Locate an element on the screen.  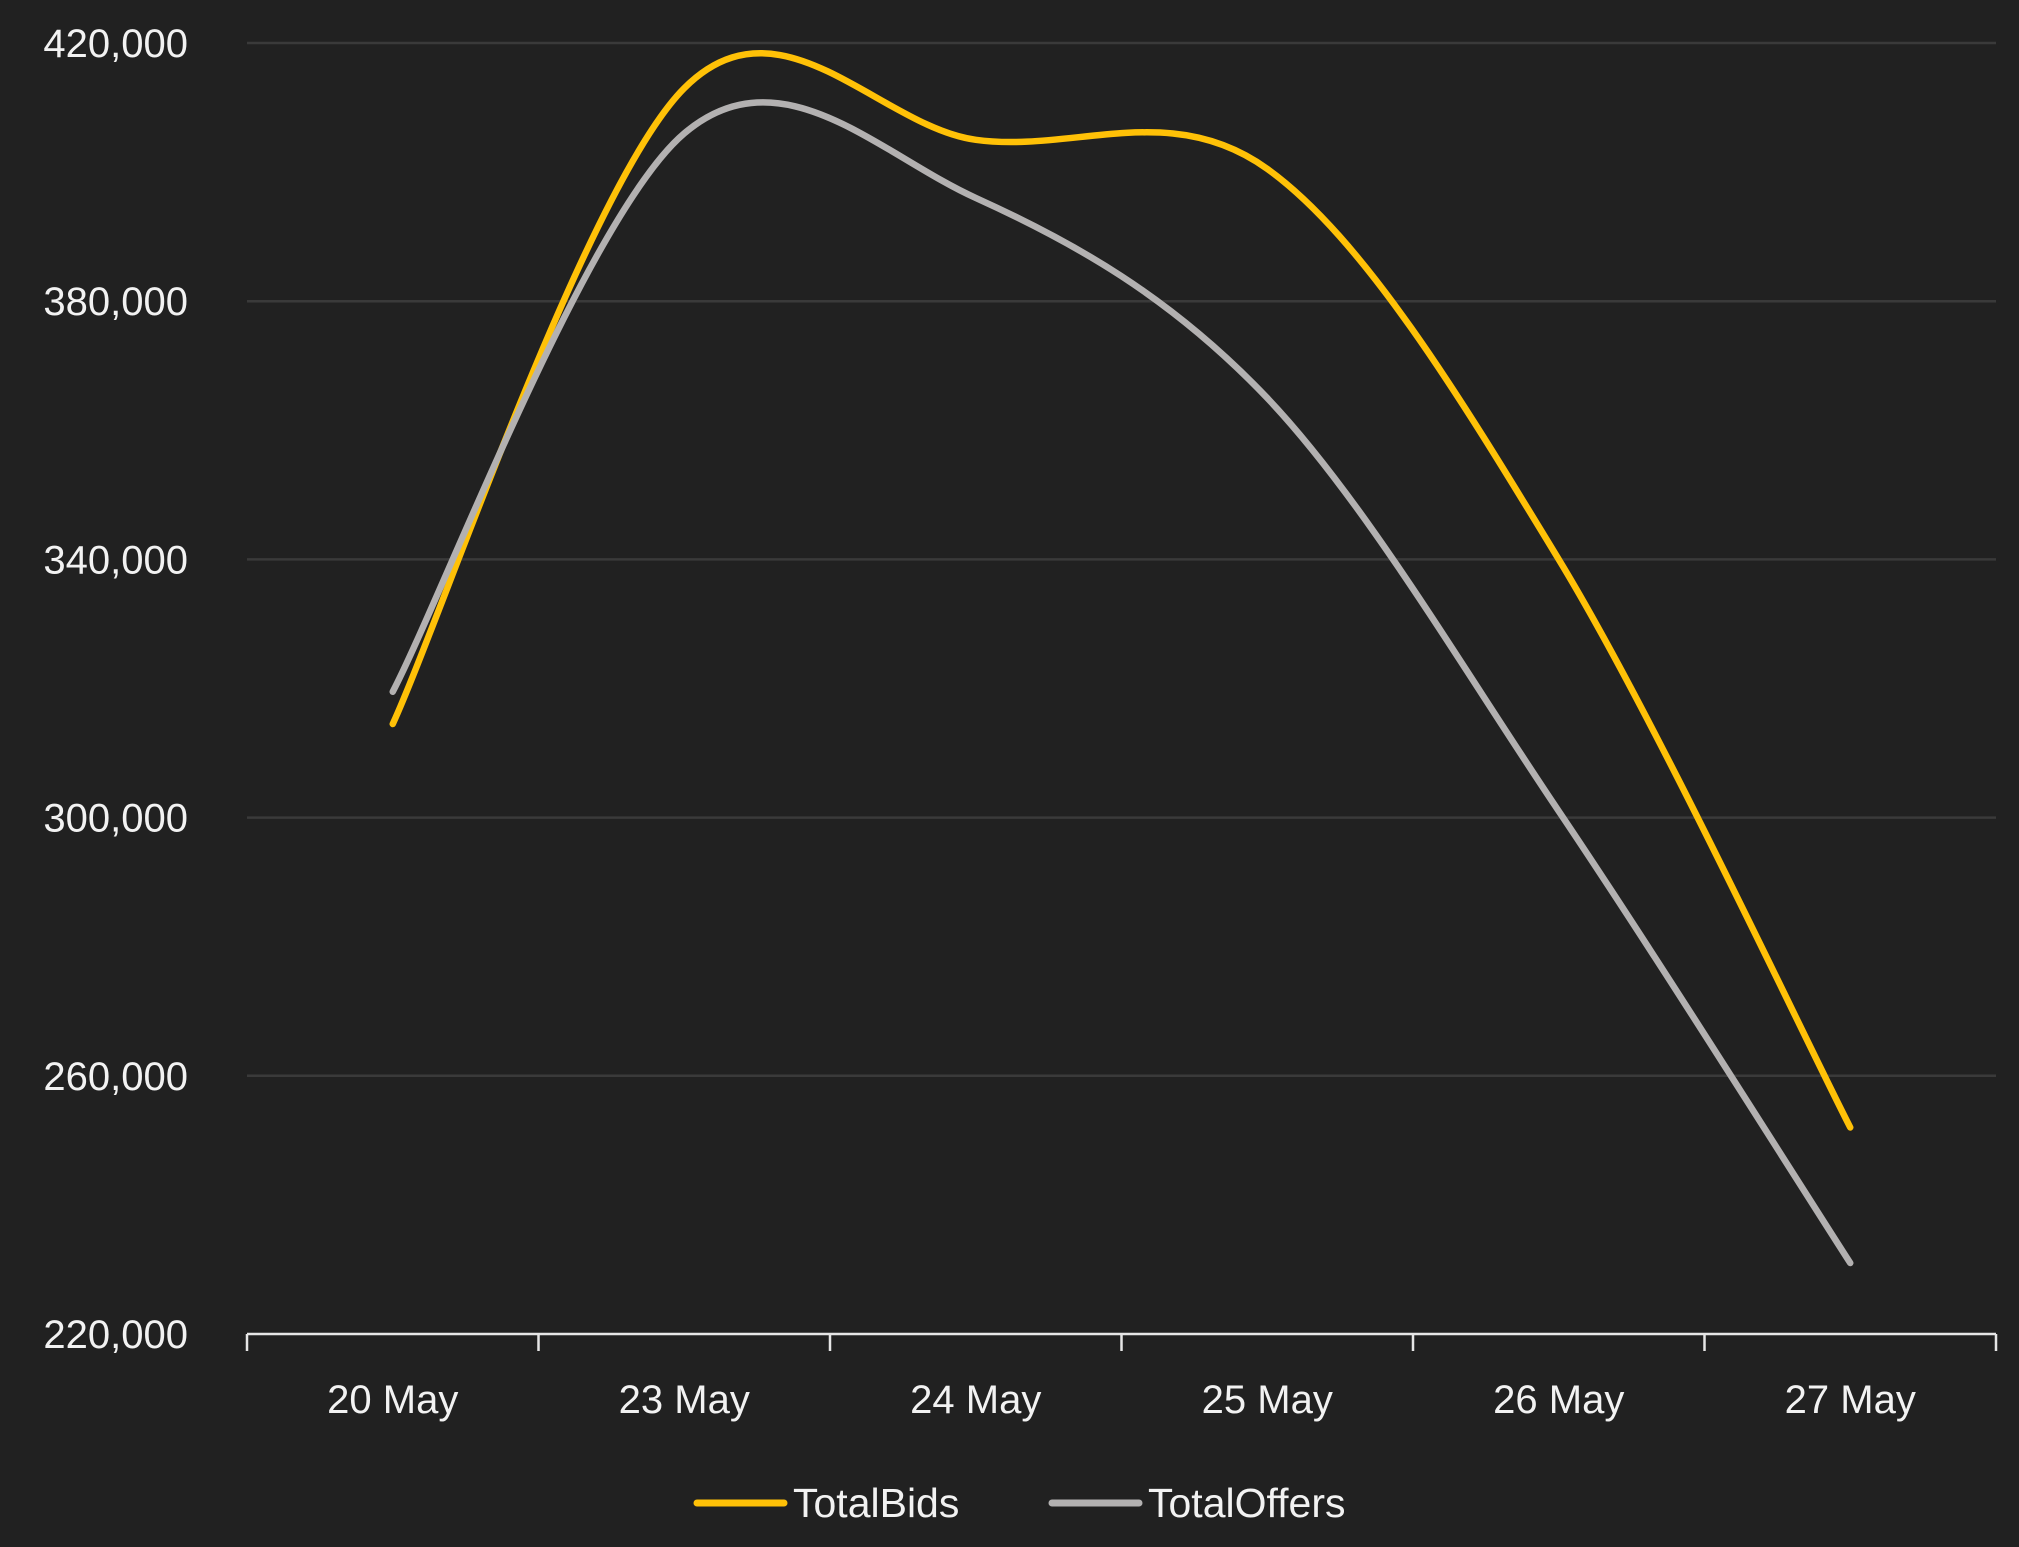
x-tick-label: 27 May is located at coordinates (1850, 1400).